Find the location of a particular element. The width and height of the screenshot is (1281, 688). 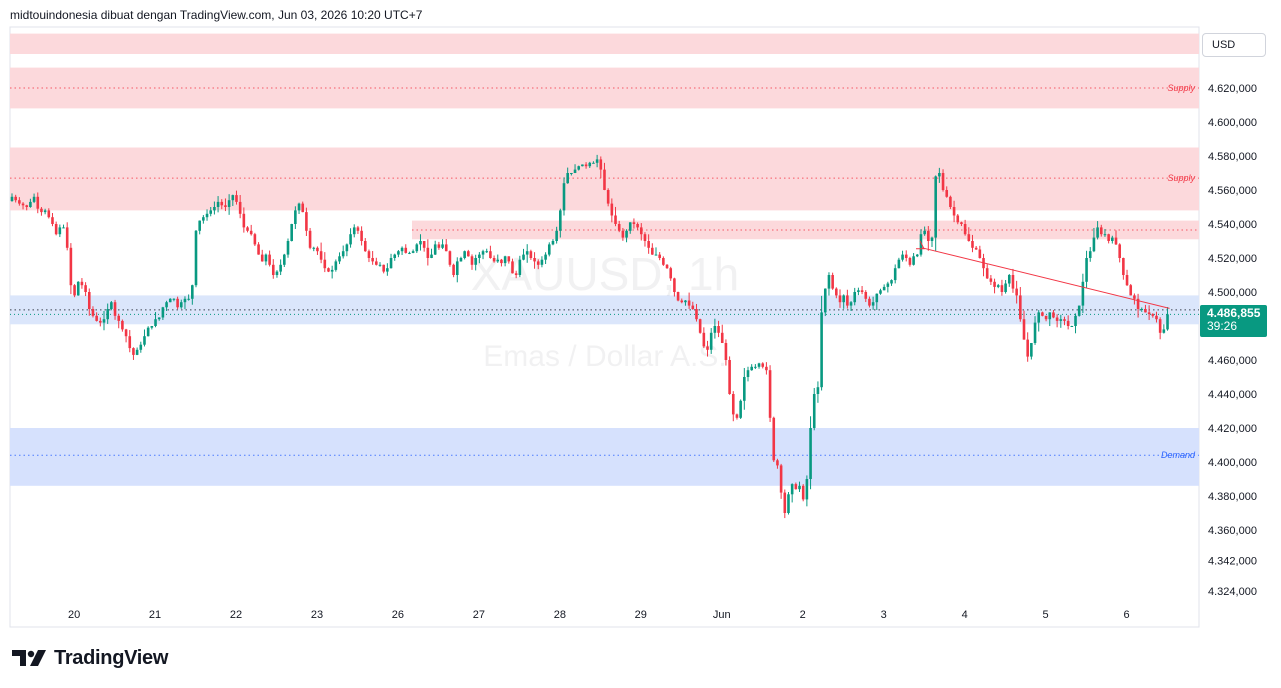

y-tick-label: 4.500,000 is located at coordinates (1232, 293).